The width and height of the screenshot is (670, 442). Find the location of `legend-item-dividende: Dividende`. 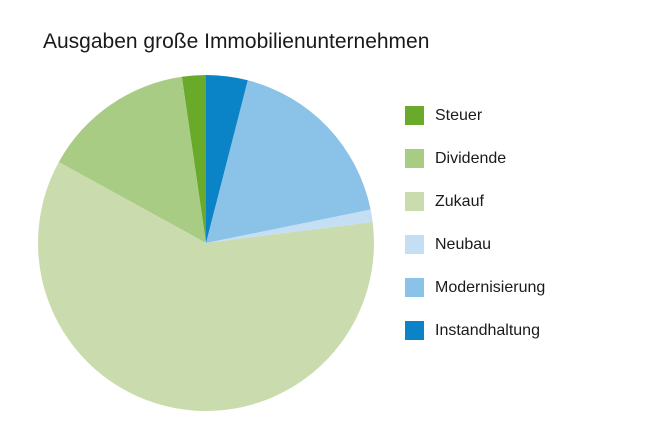

legend-item-dividende: Dividende is located at coordinates (475, 158).